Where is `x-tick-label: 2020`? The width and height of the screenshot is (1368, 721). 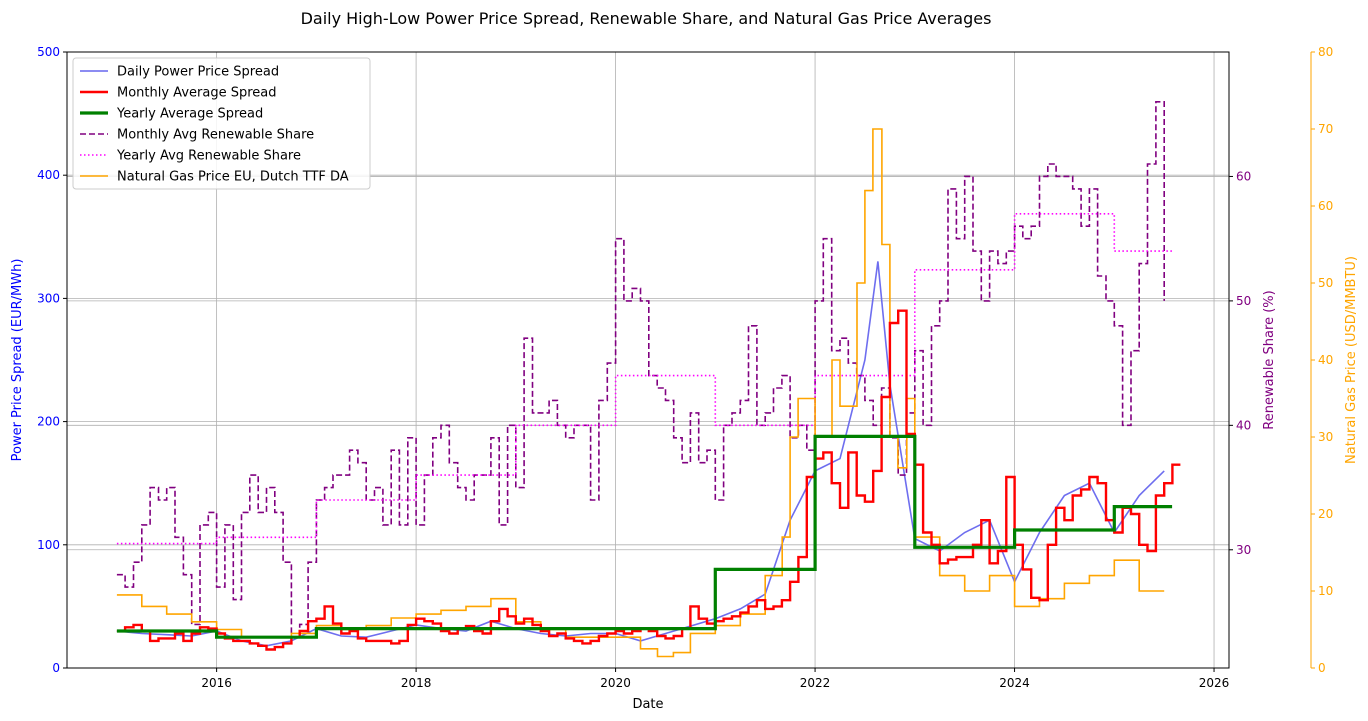 x-tick-label: 2020 is located at coordinates (615, 683).